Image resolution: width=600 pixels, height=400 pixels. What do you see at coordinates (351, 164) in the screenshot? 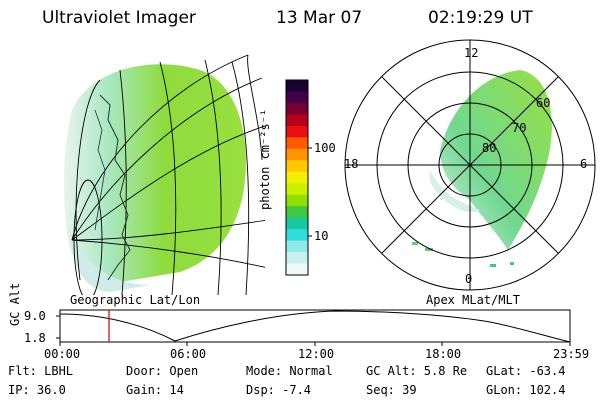
I see `mlt-label-18: 18` at bounding box center [351, 164].